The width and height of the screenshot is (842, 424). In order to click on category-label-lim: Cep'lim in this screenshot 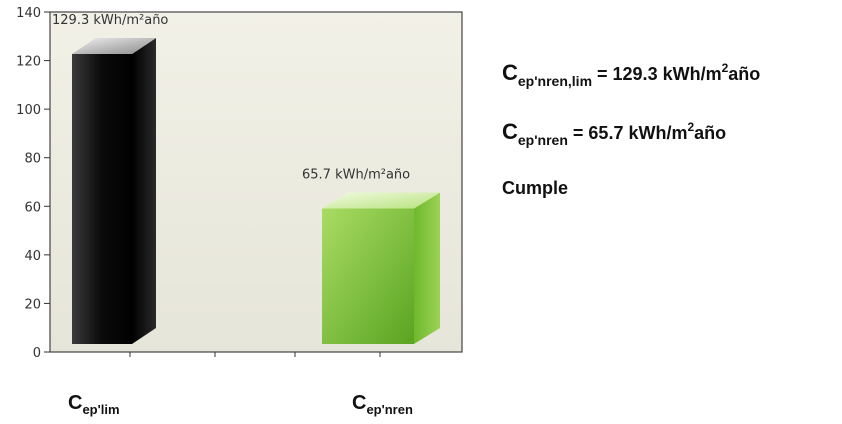, I will do `click(94, 404)`.